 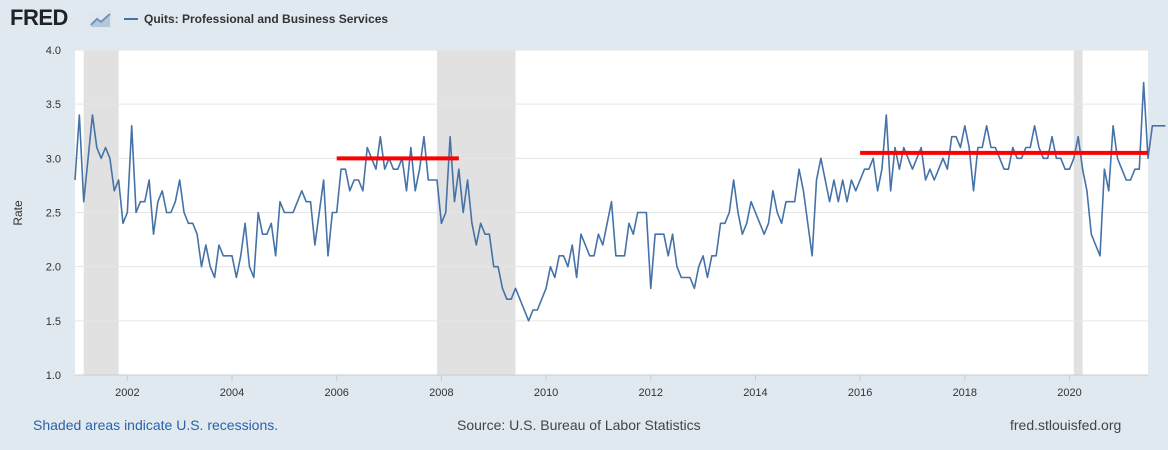 I want to click on fred-logo: FRED, so click(x=39, y=17).